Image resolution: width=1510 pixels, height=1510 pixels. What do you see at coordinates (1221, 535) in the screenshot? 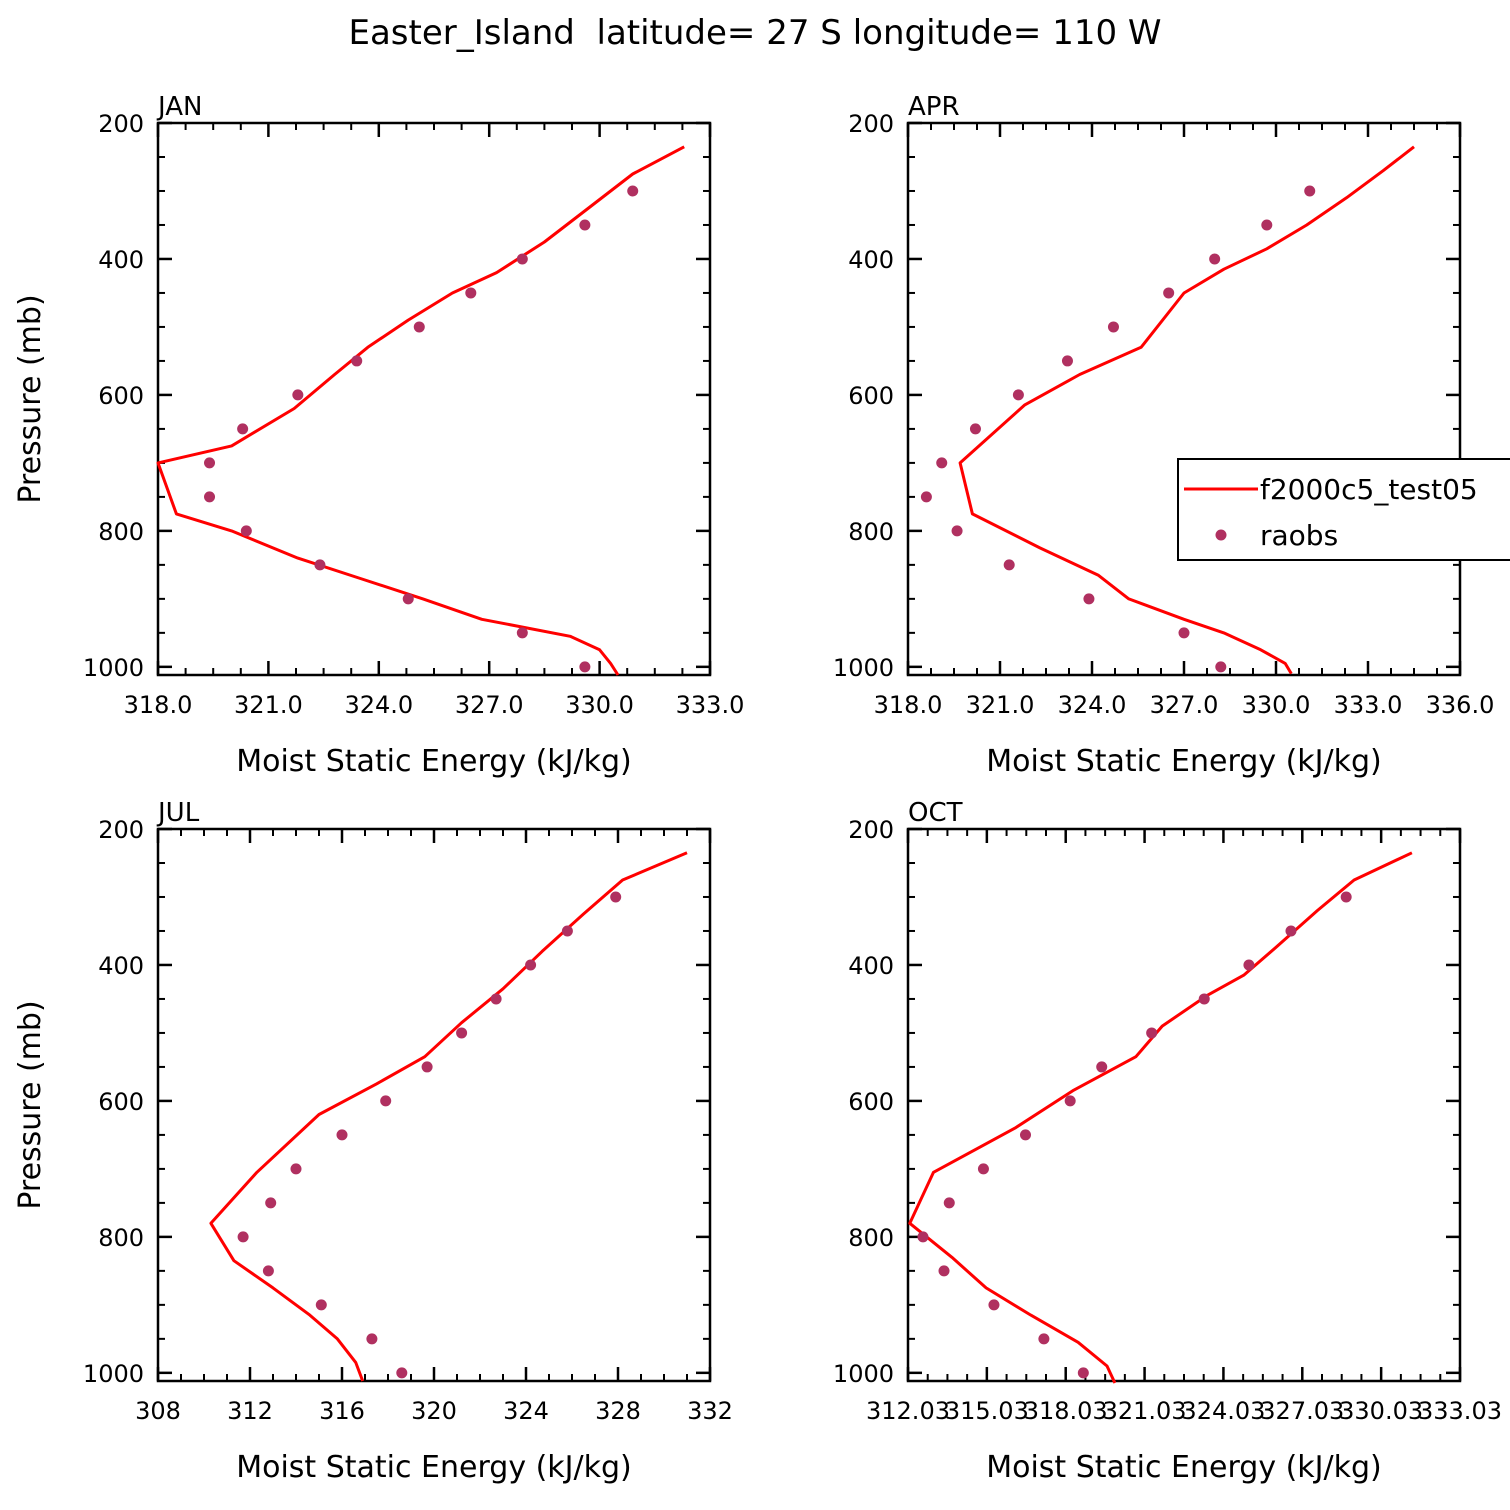
I see `legend-marker-swatch` at bounding box center [1221, 535].